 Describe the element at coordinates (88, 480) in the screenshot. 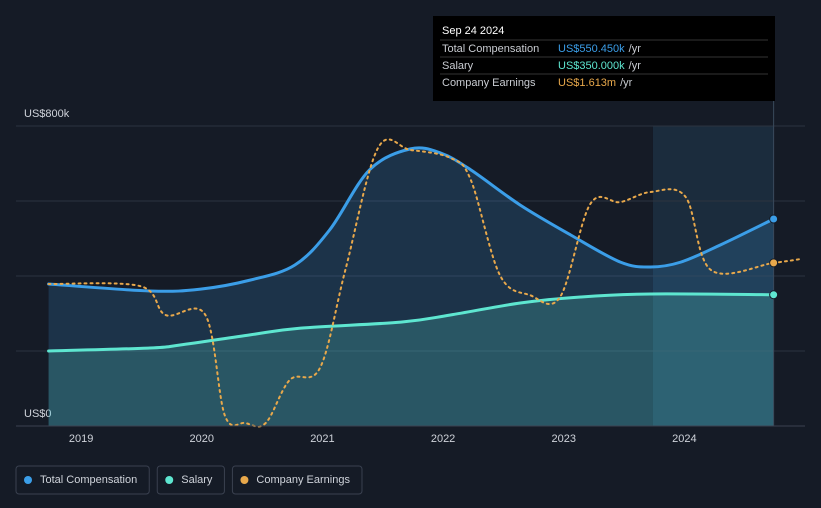

I see `legend-label: Total Compensation` at that location.